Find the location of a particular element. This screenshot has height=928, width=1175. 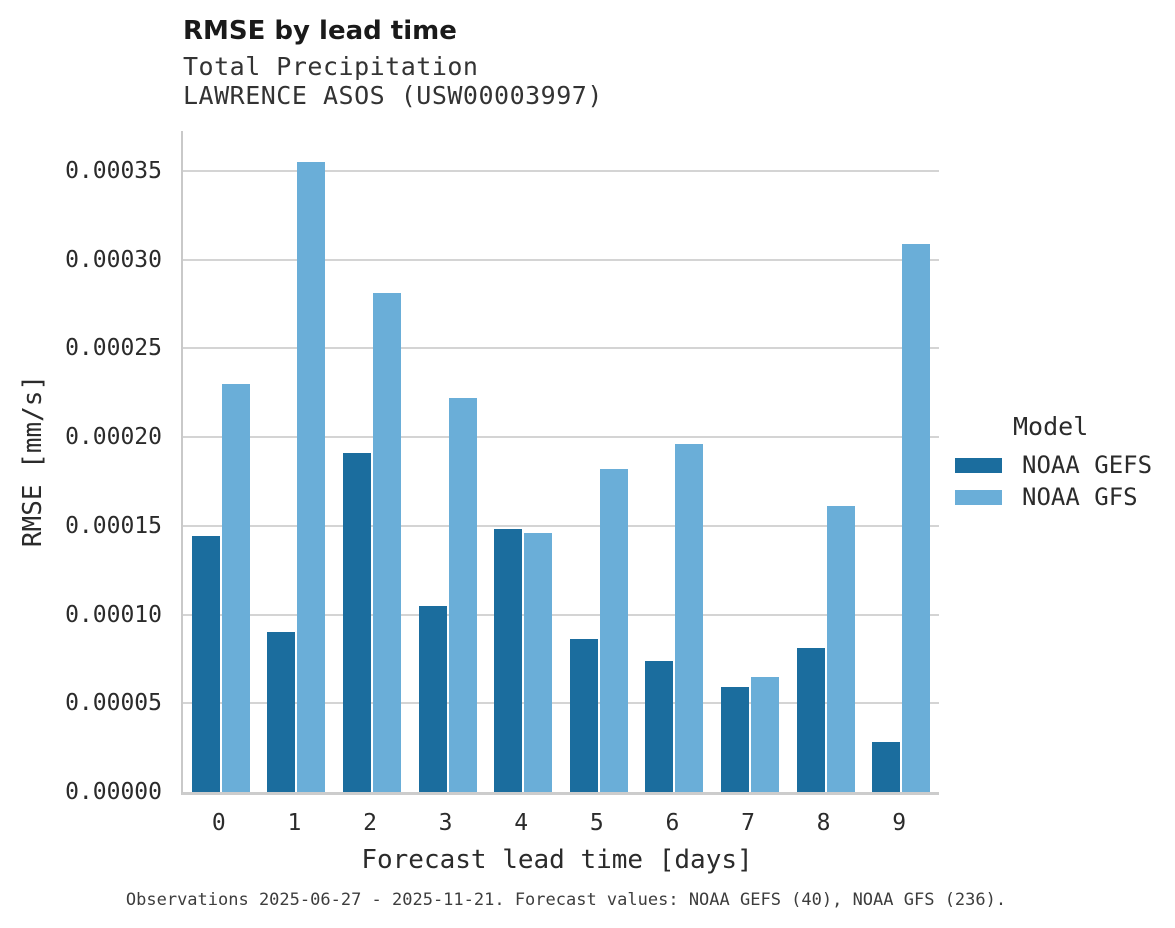

x-tick-label: 0 is located at coordinates (218, 823).